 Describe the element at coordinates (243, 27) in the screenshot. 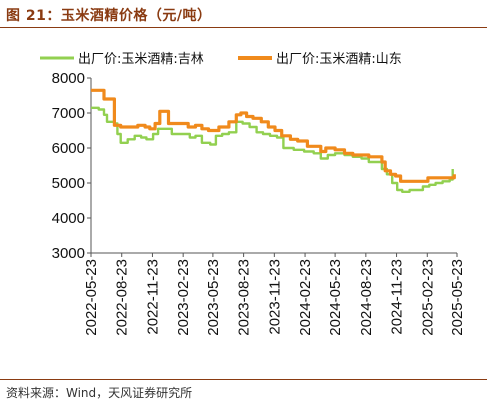

I see `title-rule` at that location.